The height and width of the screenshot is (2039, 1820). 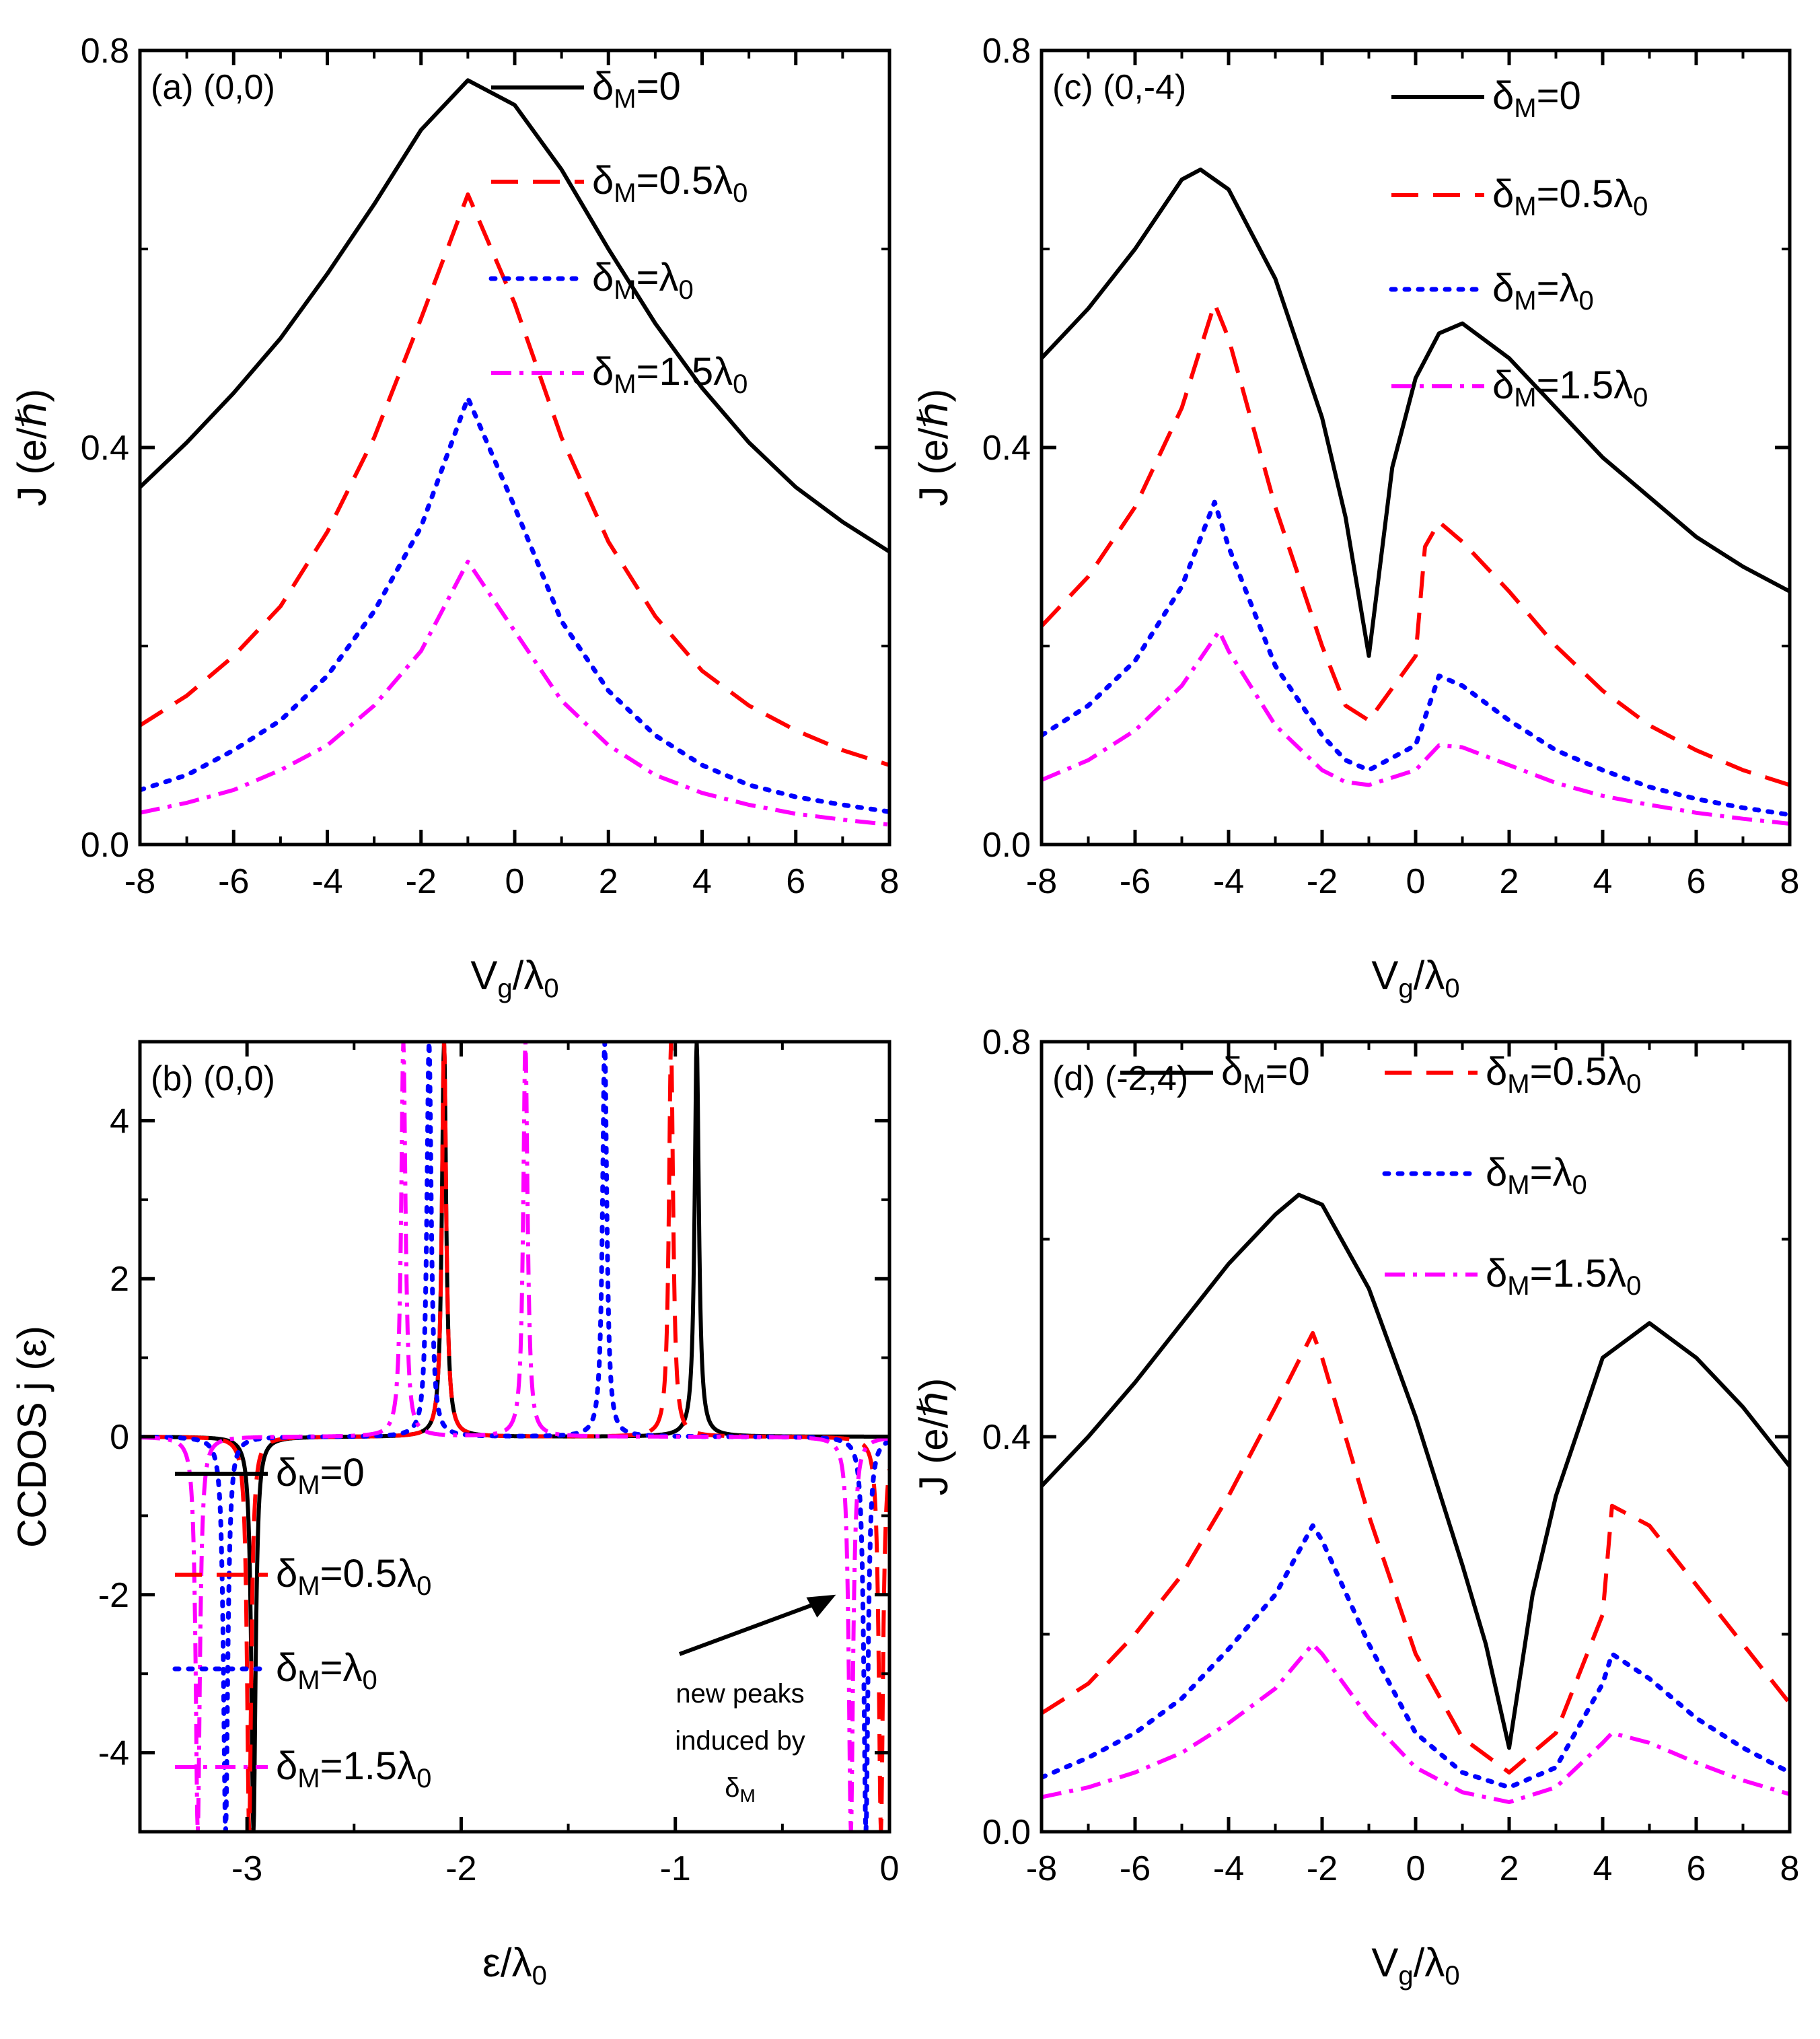 What do you see at coordinates (31, 1437) in the screenshot?
I see `y-axis-label: CCDOS j (ε)` at bounding box center [31, 1437].